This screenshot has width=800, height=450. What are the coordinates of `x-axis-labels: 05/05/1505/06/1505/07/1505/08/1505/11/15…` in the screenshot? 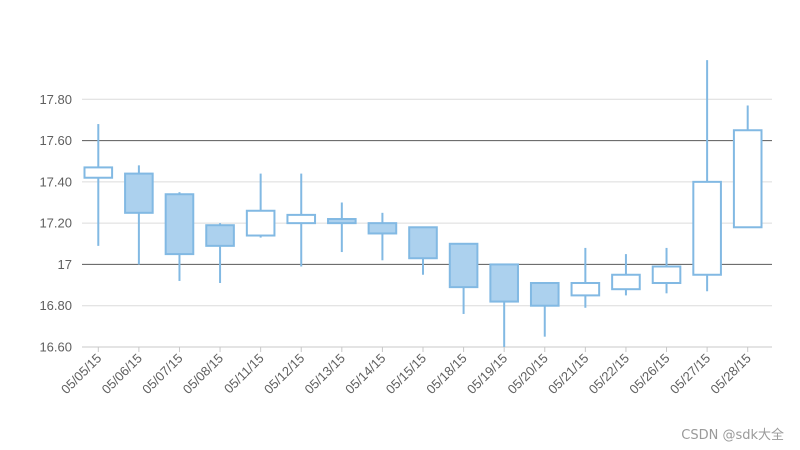 It's located at (406, 372).